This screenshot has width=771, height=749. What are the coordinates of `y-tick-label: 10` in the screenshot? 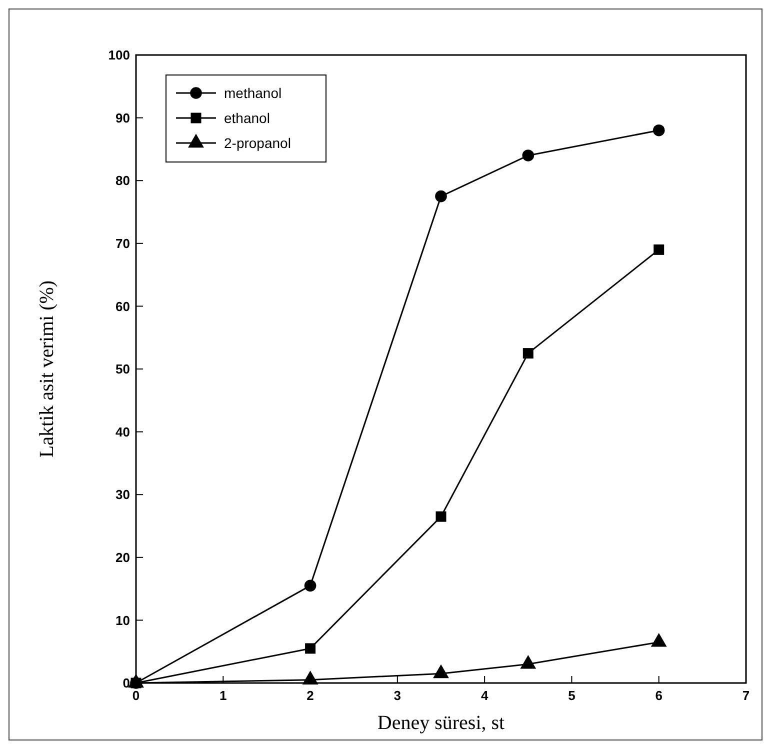 It's located at (123, 620).